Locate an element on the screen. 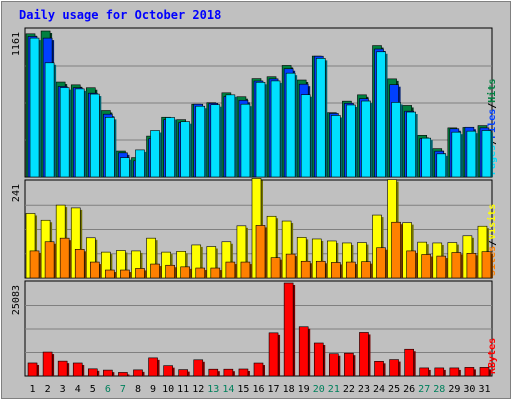 The height and width of the screenshot is (400, 512). x-tick-label-day-11: 11 is located at coordinates (183, 389).